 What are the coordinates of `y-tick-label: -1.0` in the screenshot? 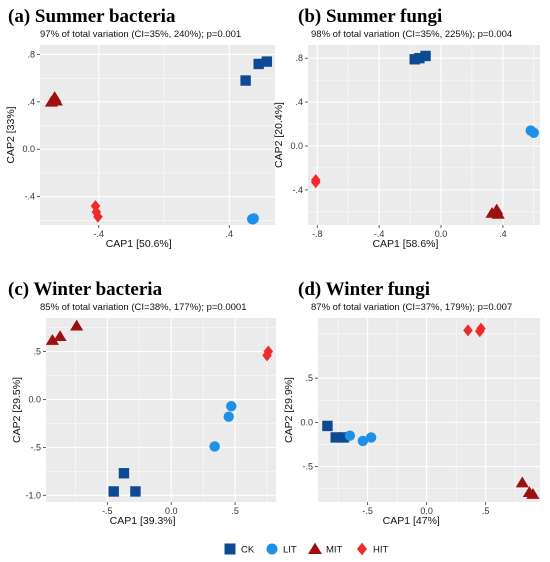 It's located at (33, 495).